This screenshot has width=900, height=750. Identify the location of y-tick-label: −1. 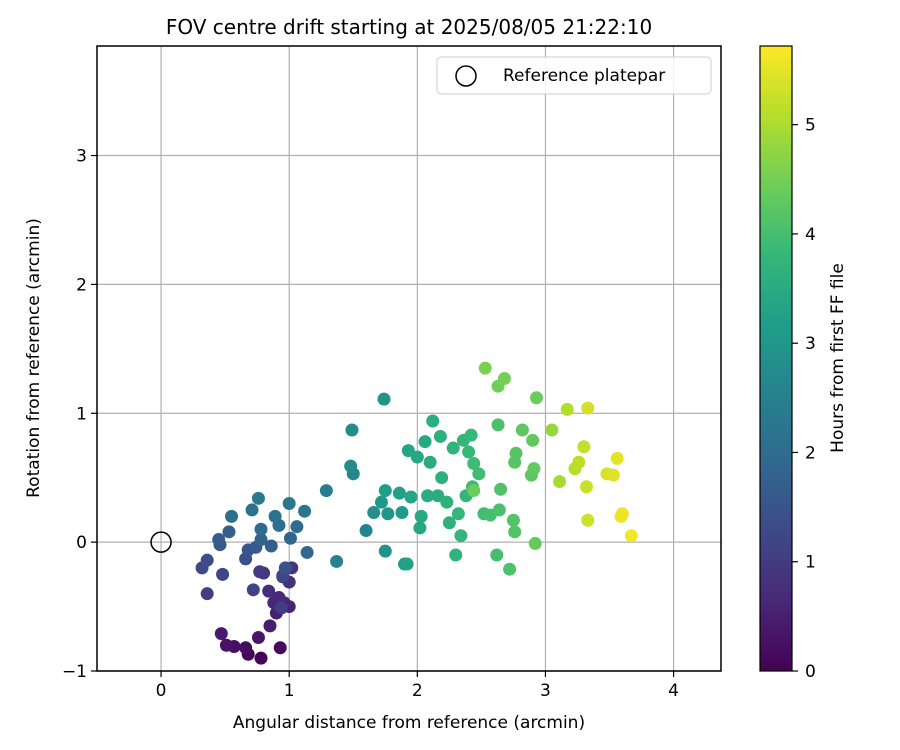
(74, 672).